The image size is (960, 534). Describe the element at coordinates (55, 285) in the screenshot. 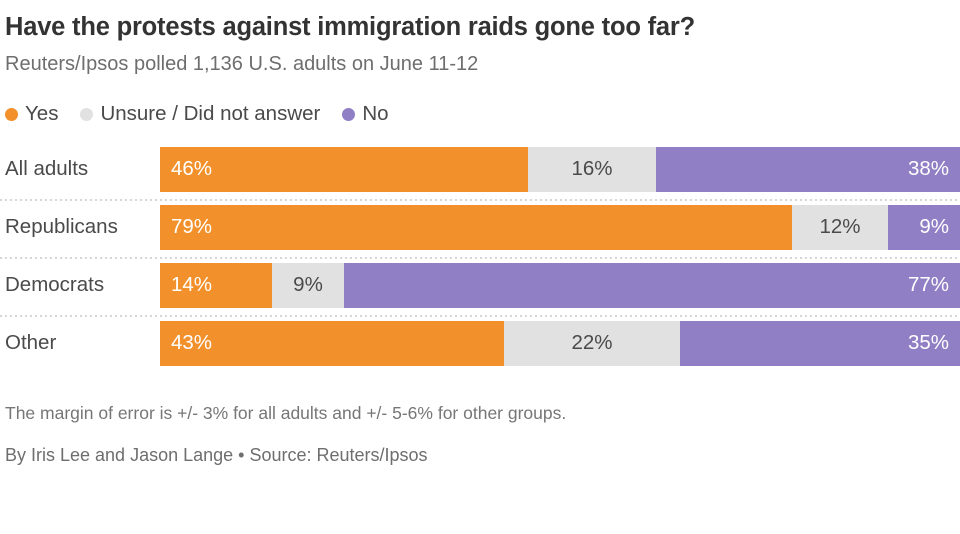

I see `row-label: Democrats` at that location.